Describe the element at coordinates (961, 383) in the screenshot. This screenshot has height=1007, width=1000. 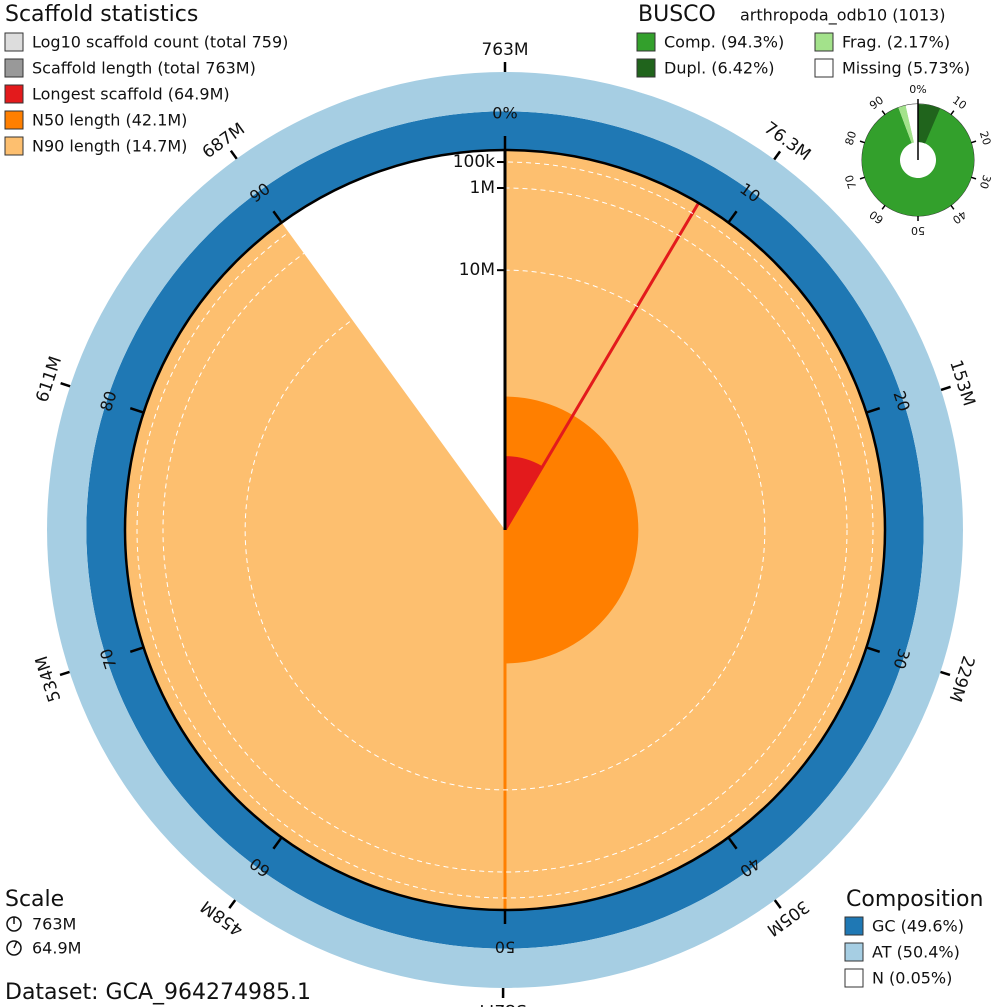
I see `length-tick-label: 153M` at that location.